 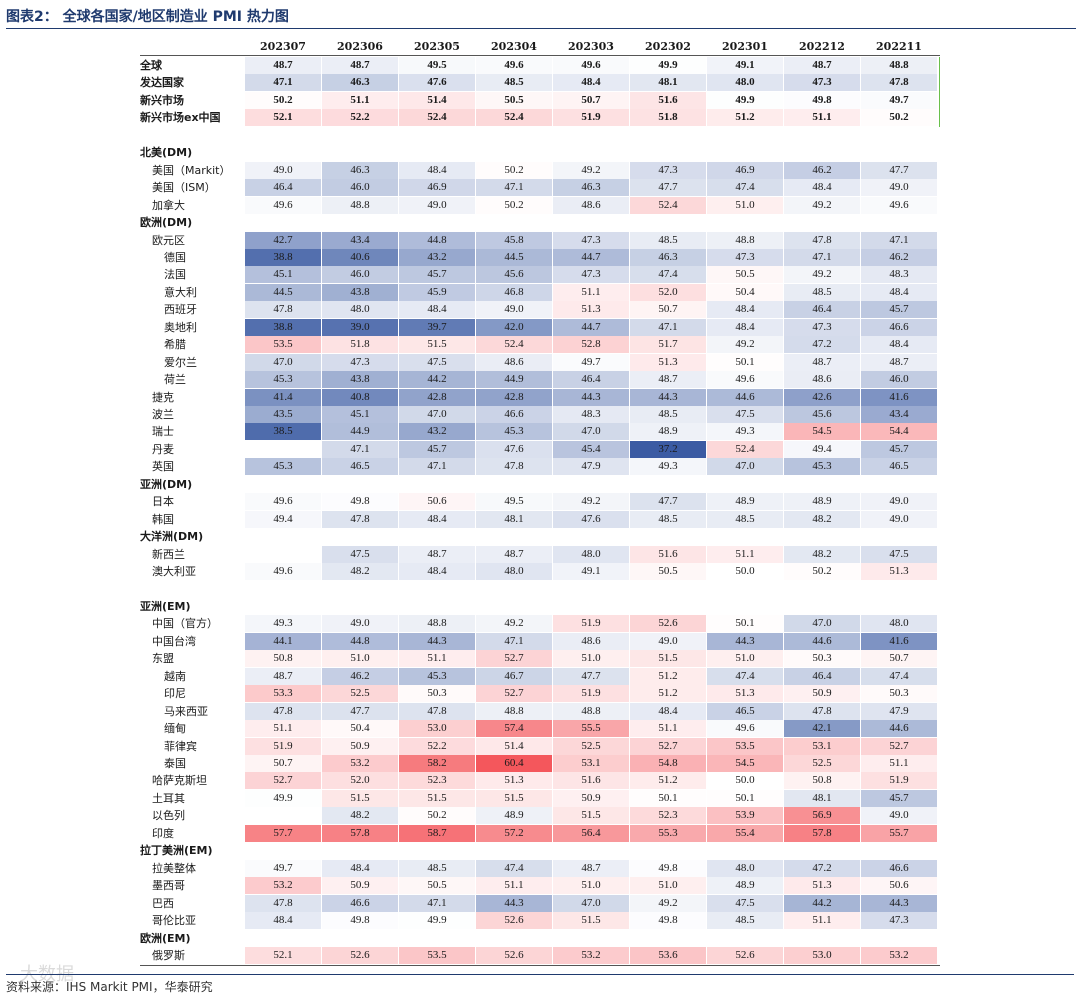 What do you see at coordinates (175, 729) in the screenshot?
I see `row-label: 缅甸` at bounding box center [175, 729].